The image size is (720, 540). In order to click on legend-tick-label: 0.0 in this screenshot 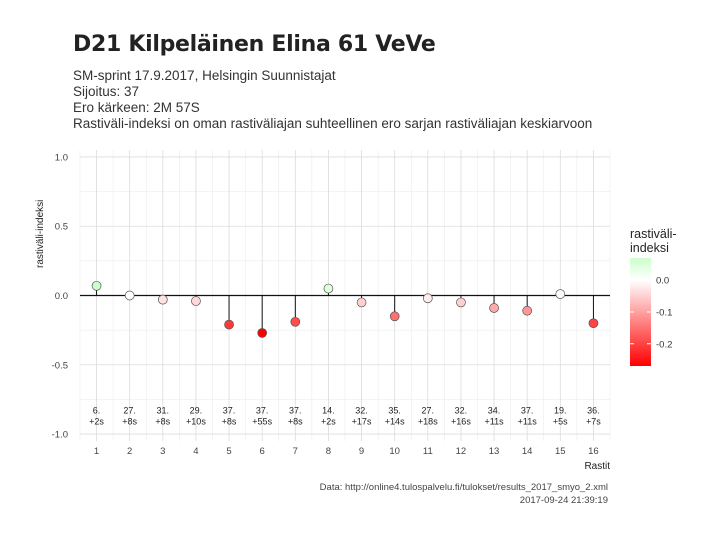, I will do `click(662, 281)`.